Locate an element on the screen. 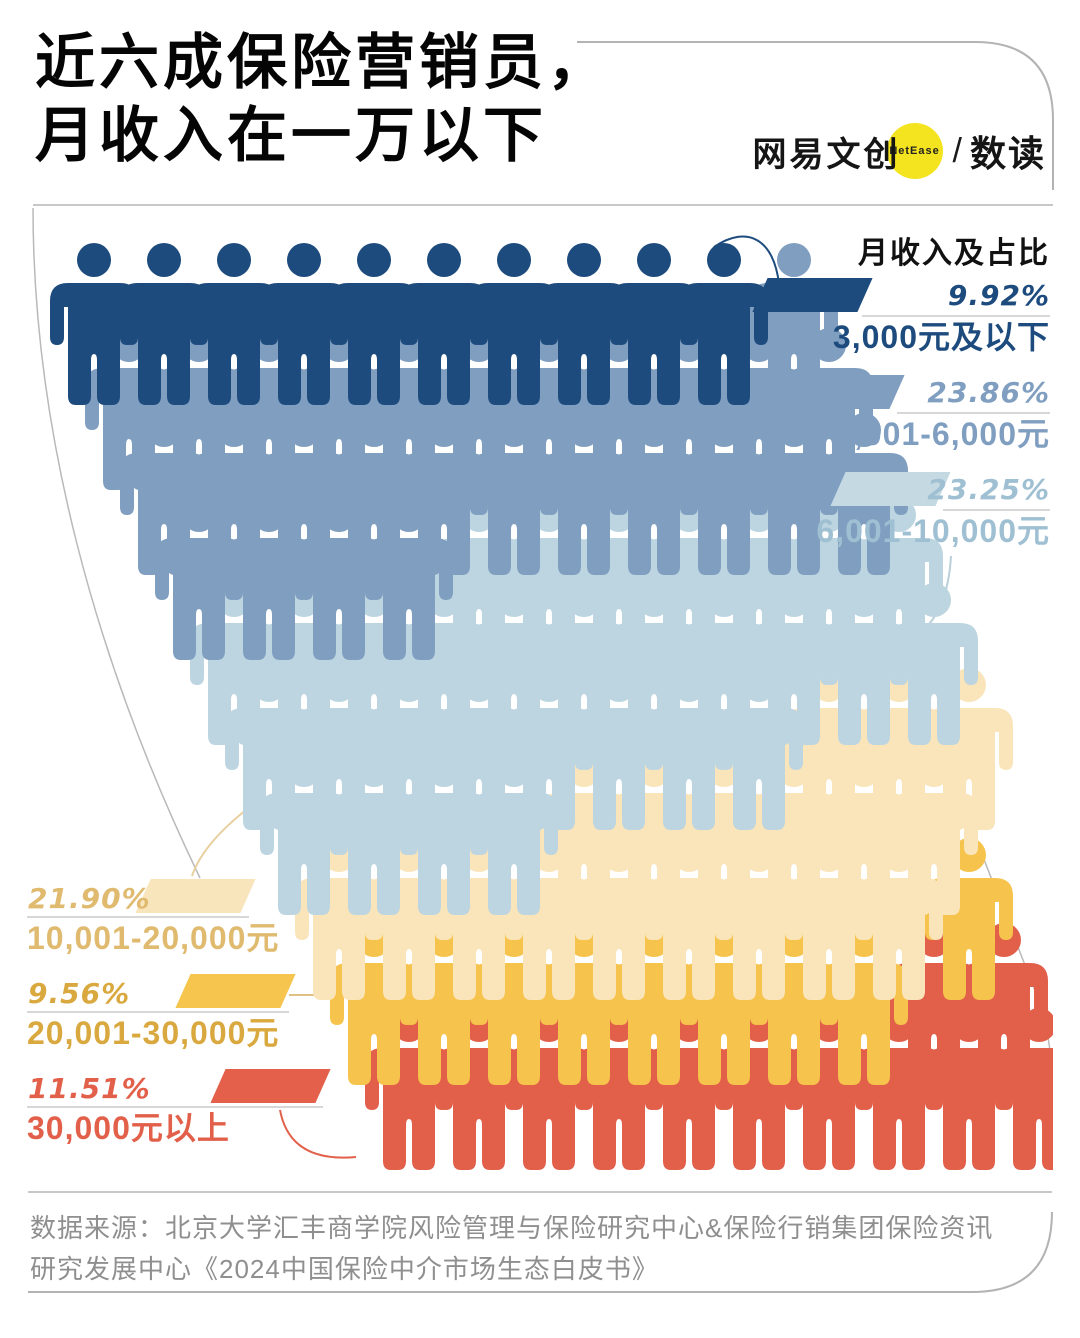  person-icon is located at coordinates (94, 324).